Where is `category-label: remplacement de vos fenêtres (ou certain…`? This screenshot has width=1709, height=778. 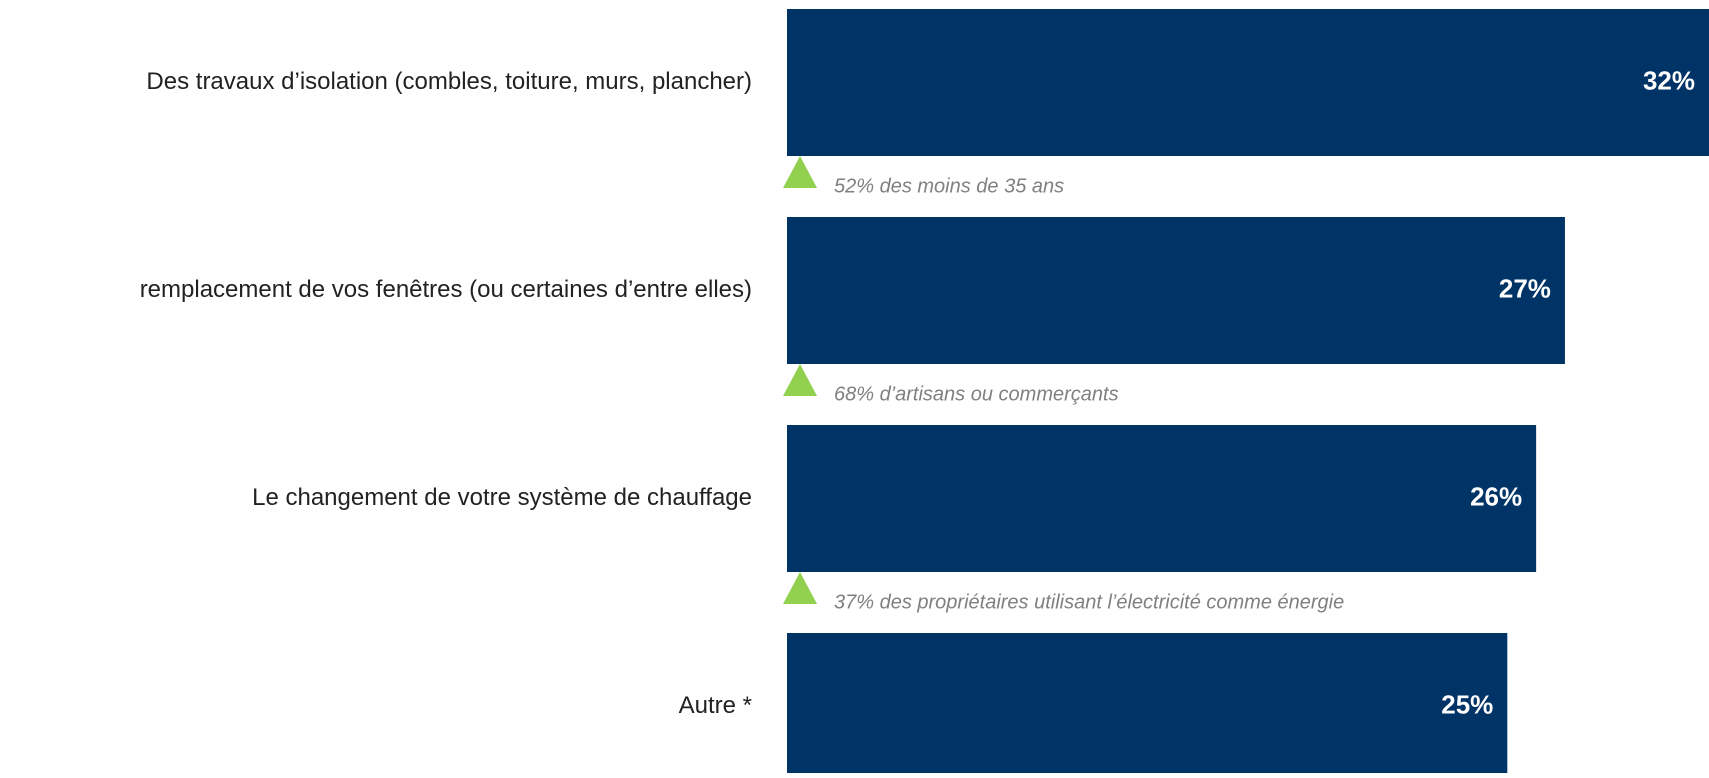 category-label: remplacement de vos fenêtres (ou certain… is located at coordinates (446, 289).